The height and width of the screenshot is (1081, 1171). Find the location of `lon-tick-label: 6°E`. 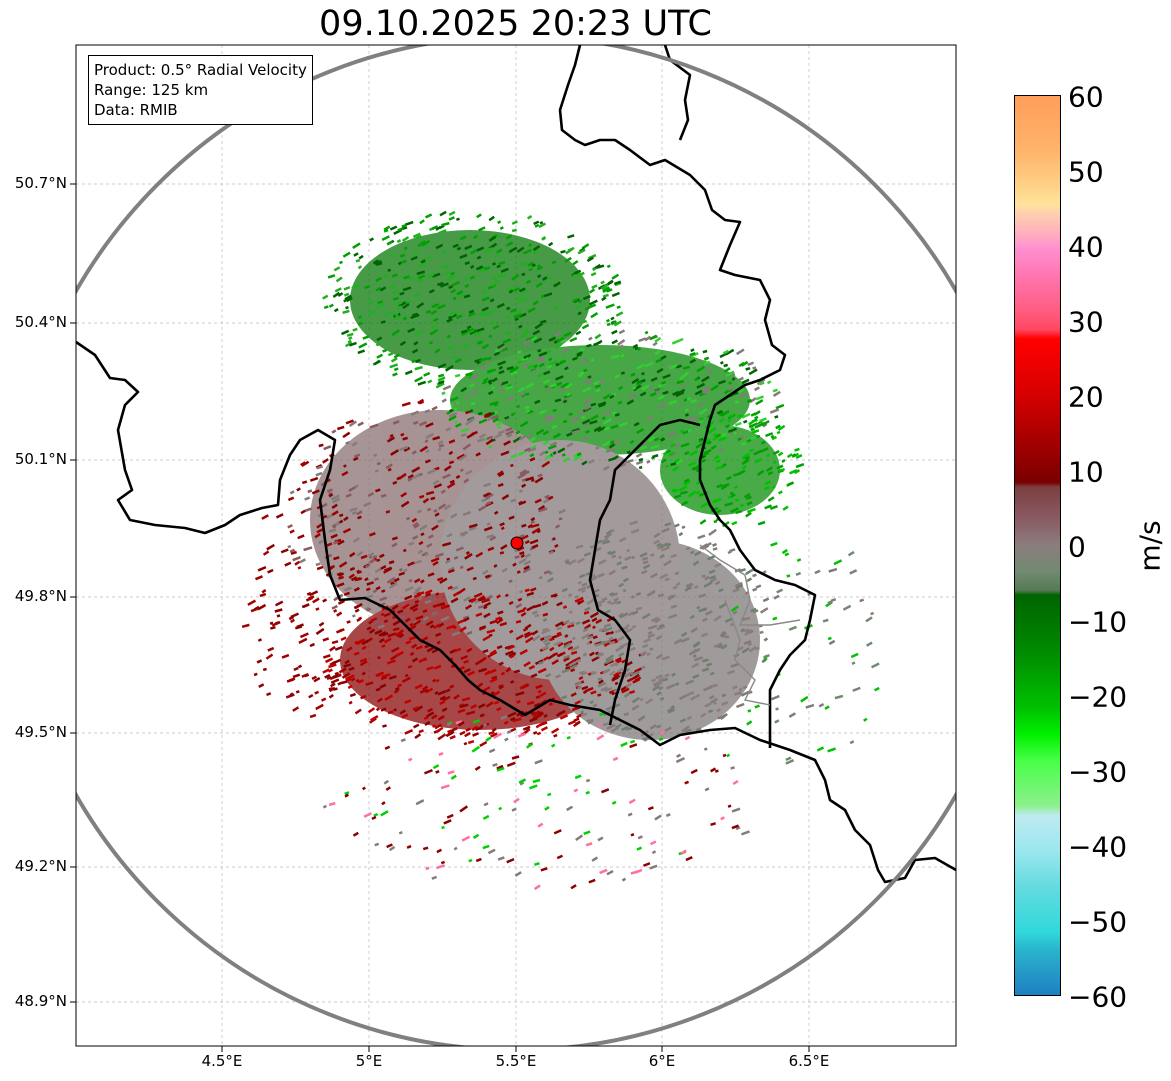

lon-tick-label: 6°E is located at coordinates (662, 1061).